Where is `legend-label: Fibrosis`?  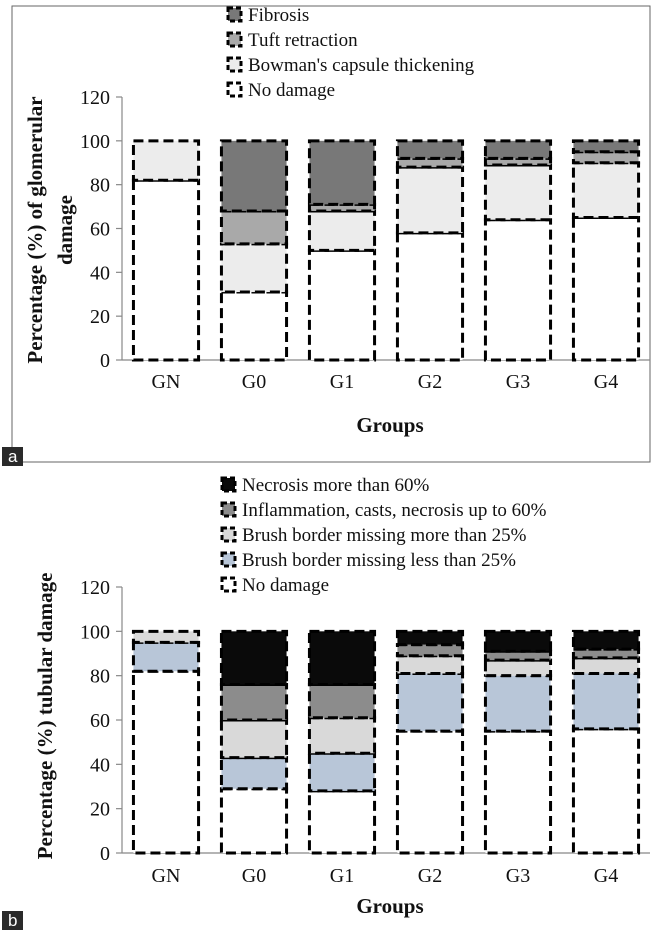 legend-label: Fibrosis is located at coordinates (278, 15).